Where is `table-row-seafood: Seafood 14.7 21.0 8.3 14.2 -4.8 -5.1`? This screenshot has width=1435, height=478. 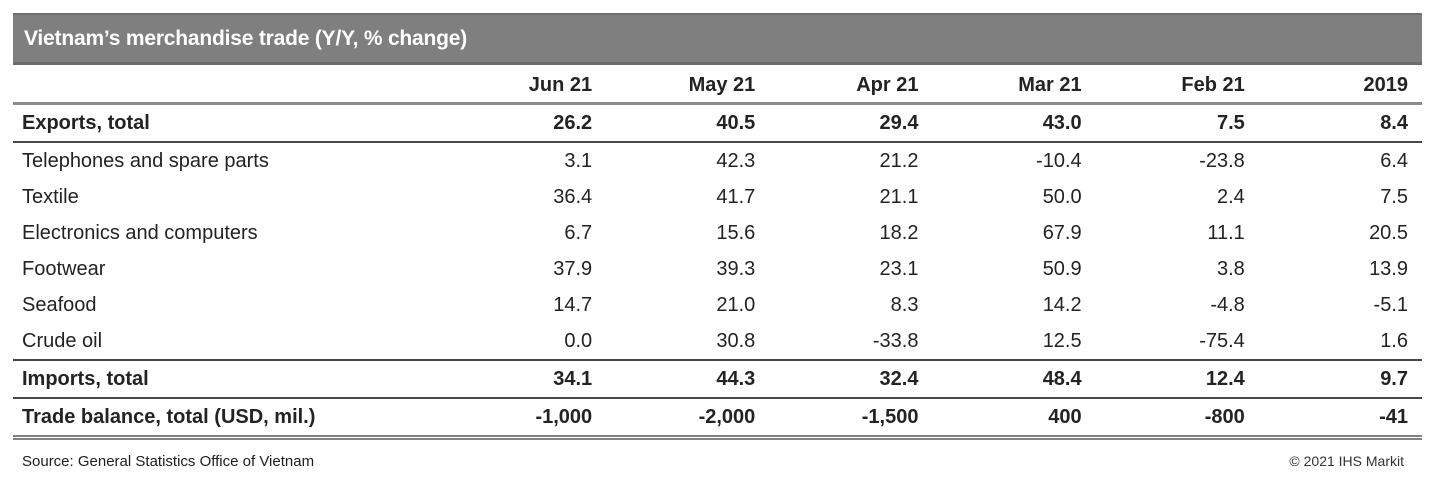
table-row-seafood: Seafood 14.7 21.0 8.3 14.2 -4.8 -5.1 is located at coordinates (717, 305).